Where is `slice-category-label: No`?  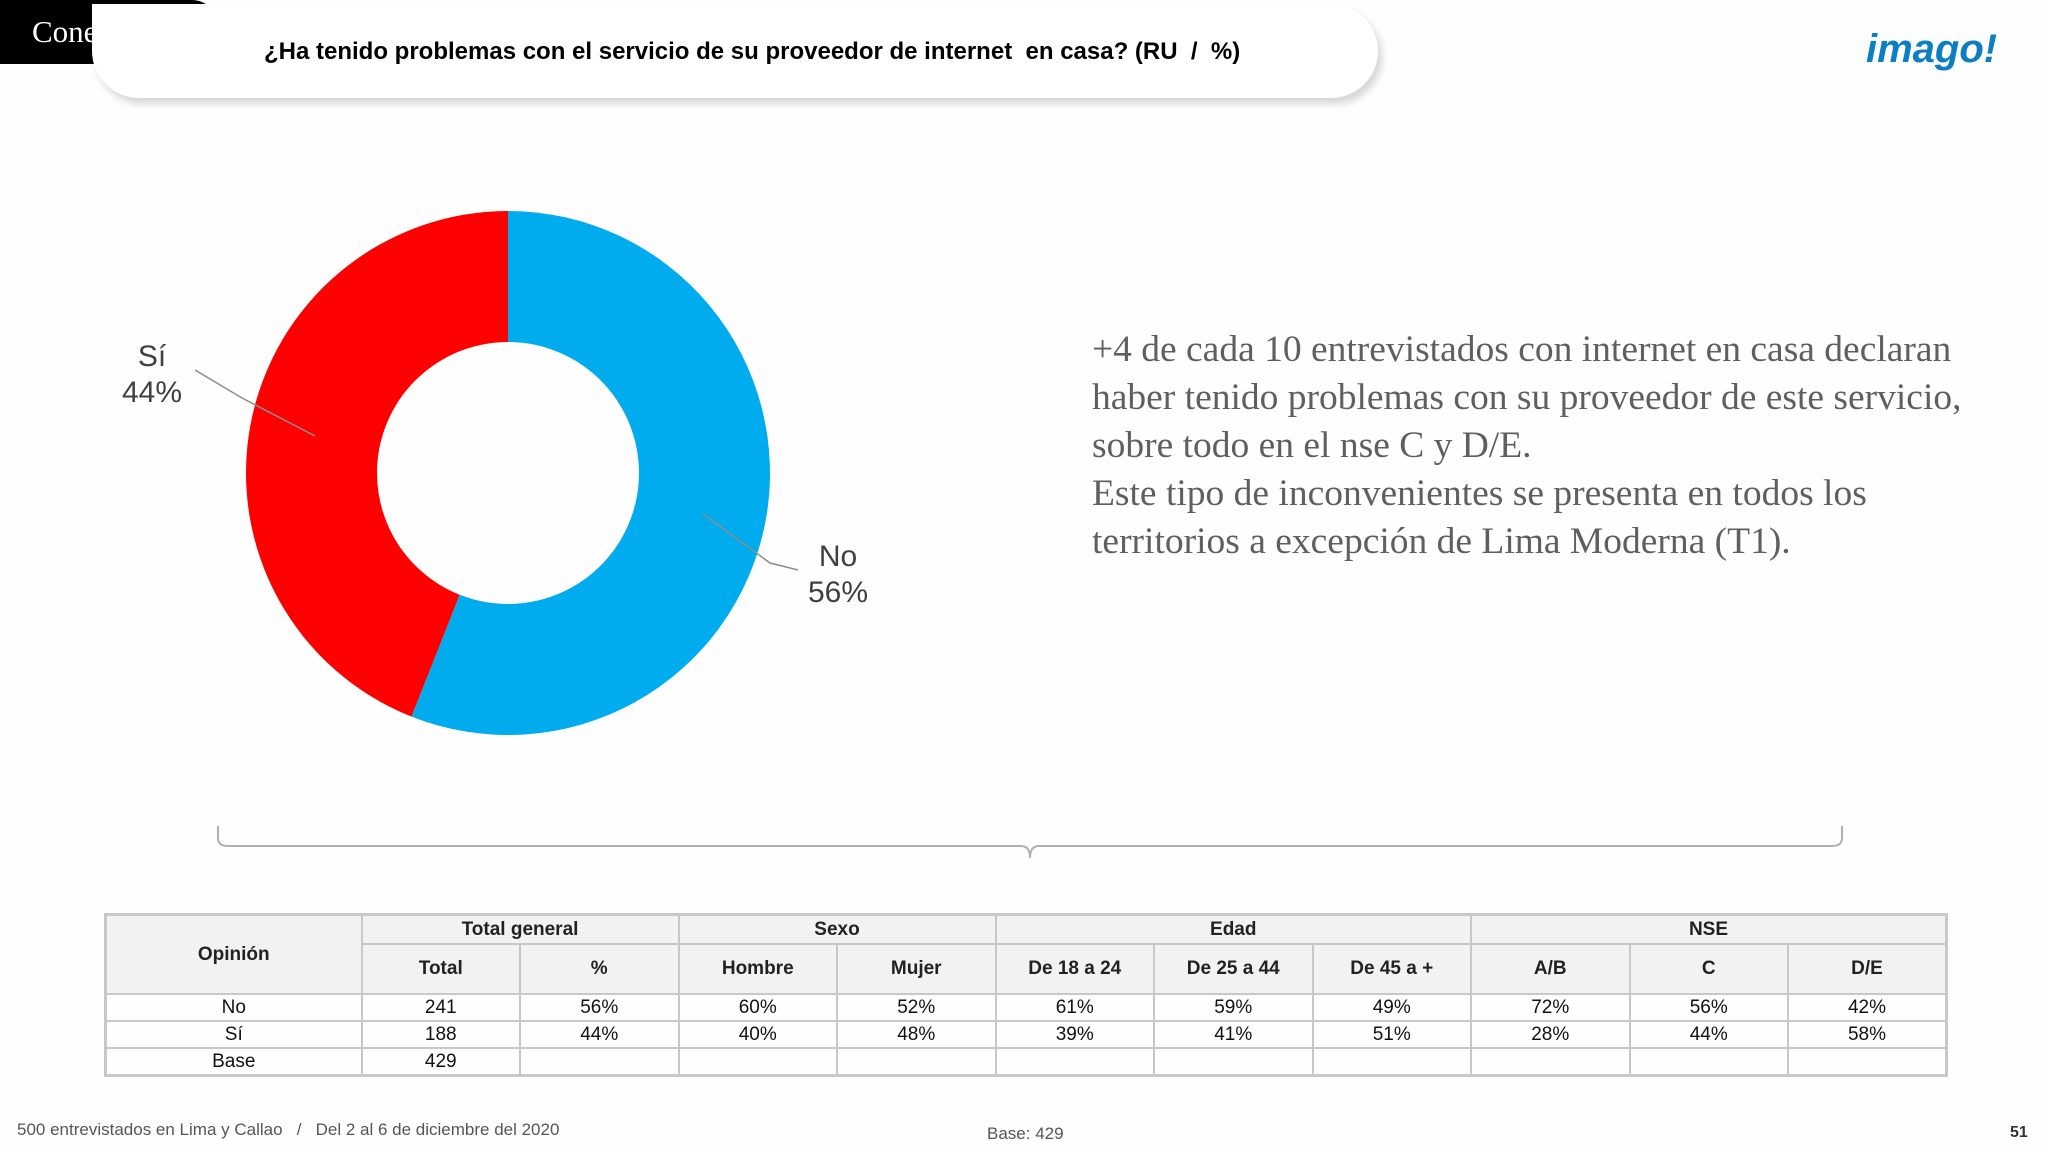 slice-category-label: No is located at coordinates (838, 556).